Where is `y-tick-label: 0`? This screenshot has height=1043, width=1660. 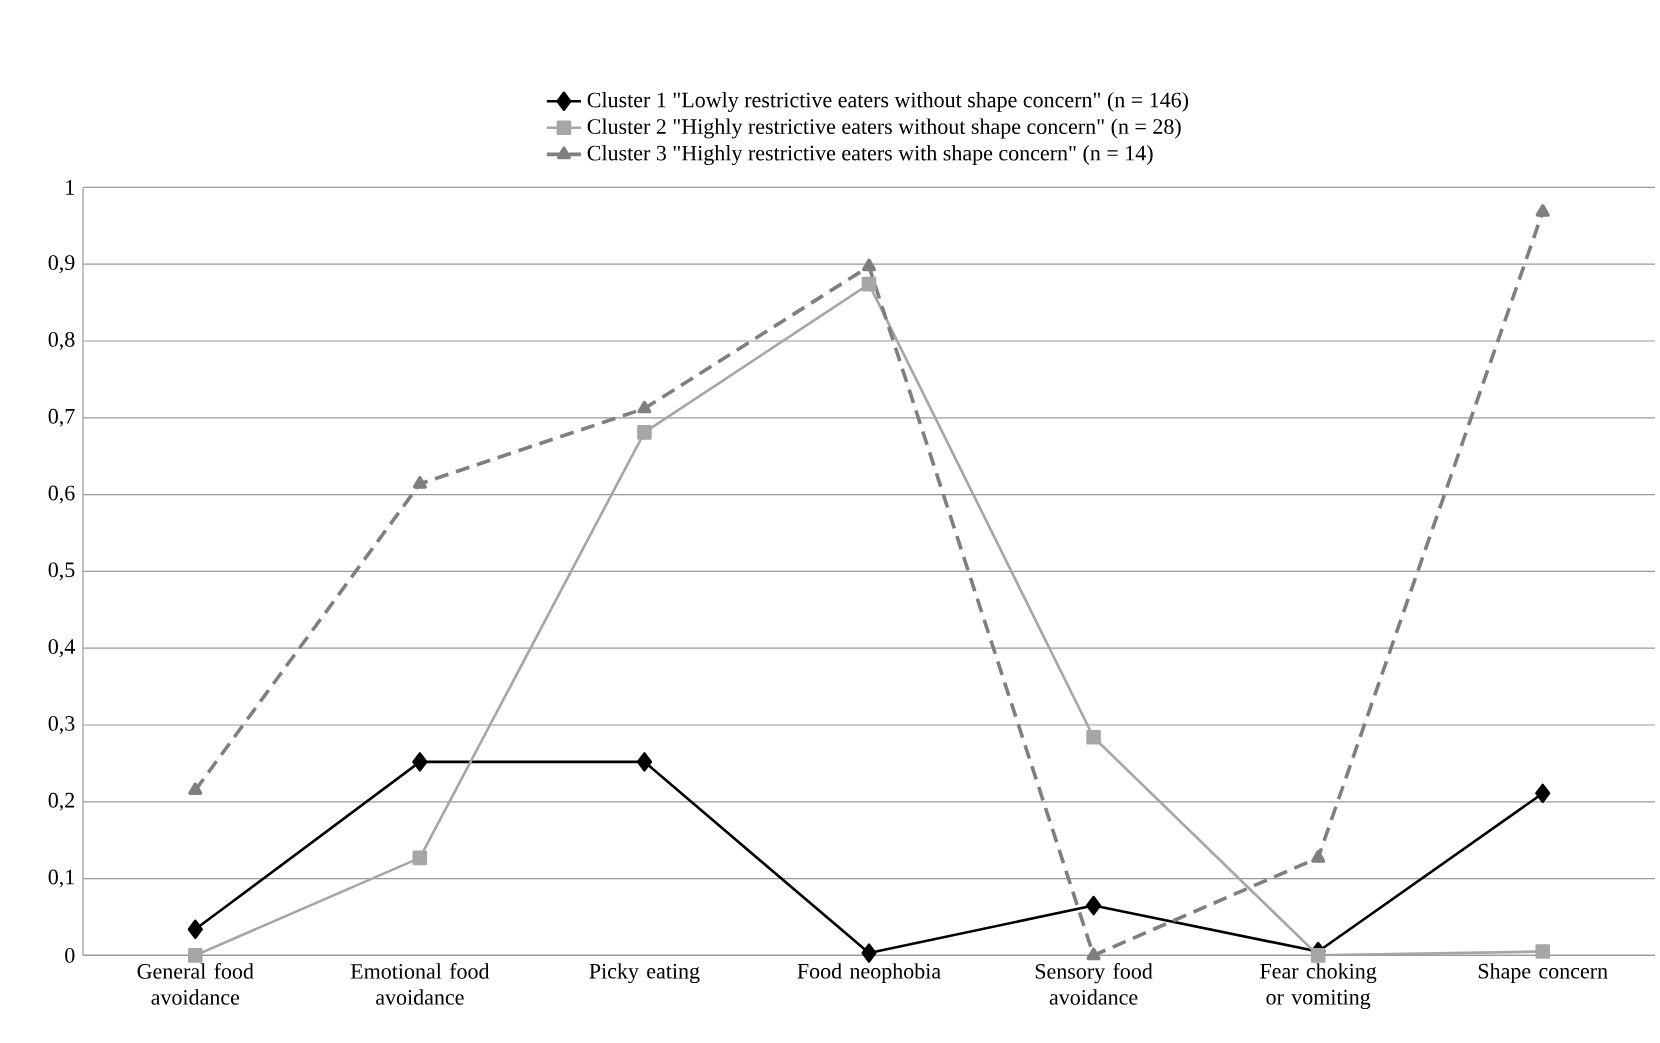
y-tick-label: 0 is located at coordinates (70, 955).